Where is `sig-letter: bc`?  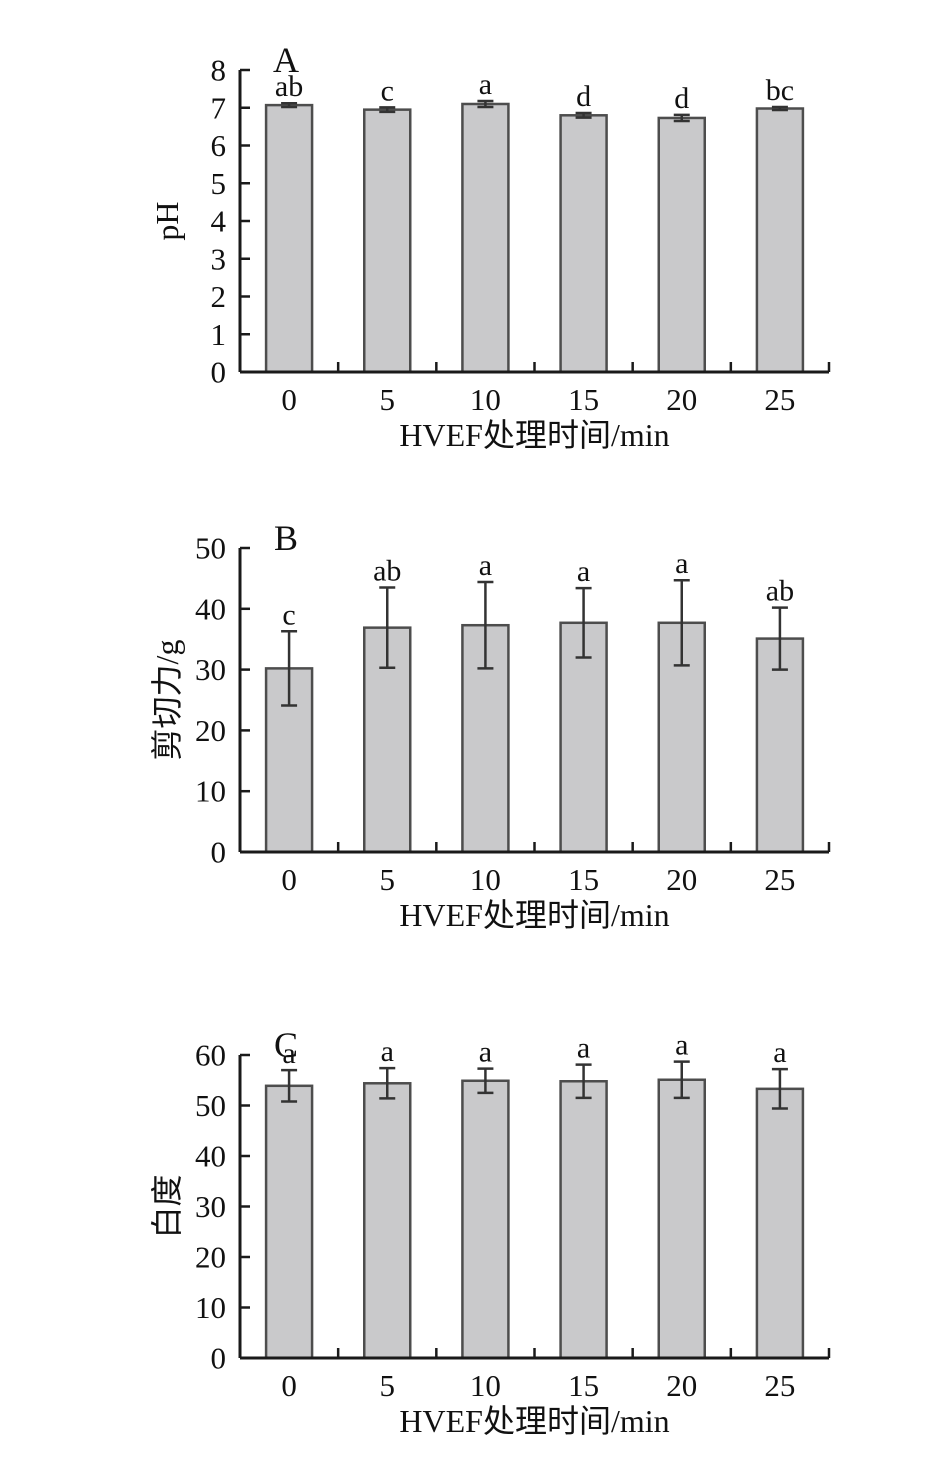
sig-letter: bc is located at coordinates (780, 90).